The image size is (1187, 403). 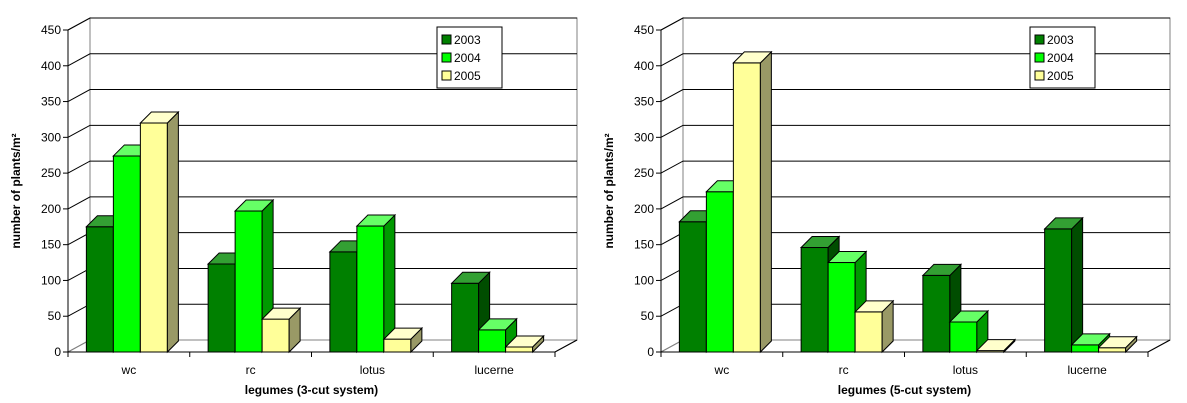 What do you see at coordinates (311, 390) in the screenshot?
I see `x-axis-label: legumes (3-cut system)` at bounding box center [311, 390].